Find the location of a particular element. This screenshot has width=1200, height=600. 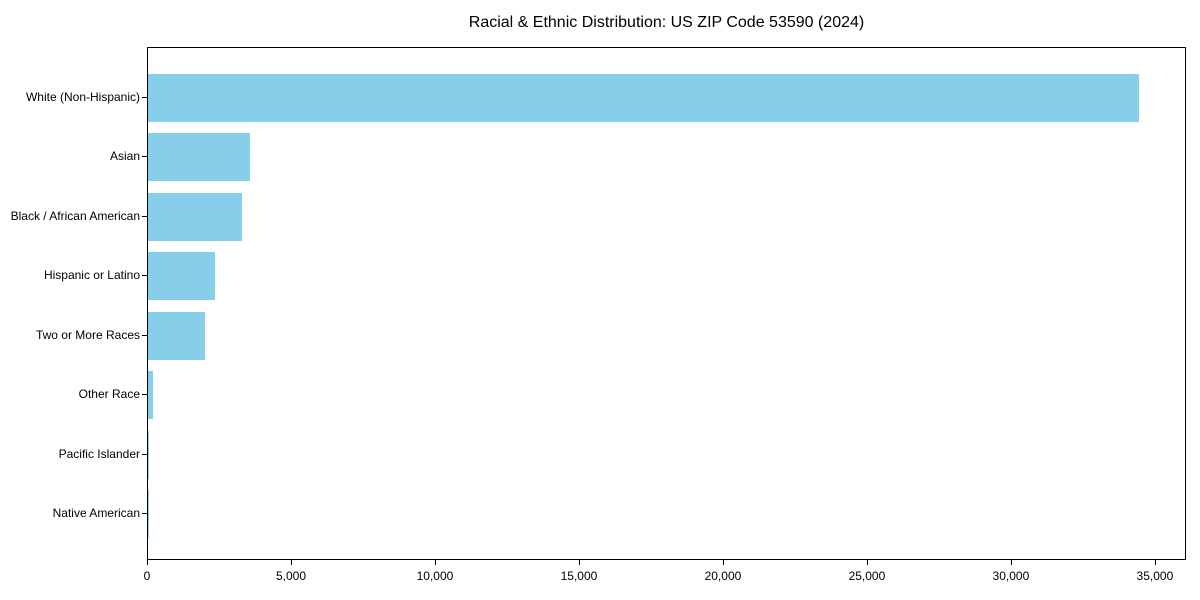

y-tick-label: Native American is located at coordinates (96, 513).